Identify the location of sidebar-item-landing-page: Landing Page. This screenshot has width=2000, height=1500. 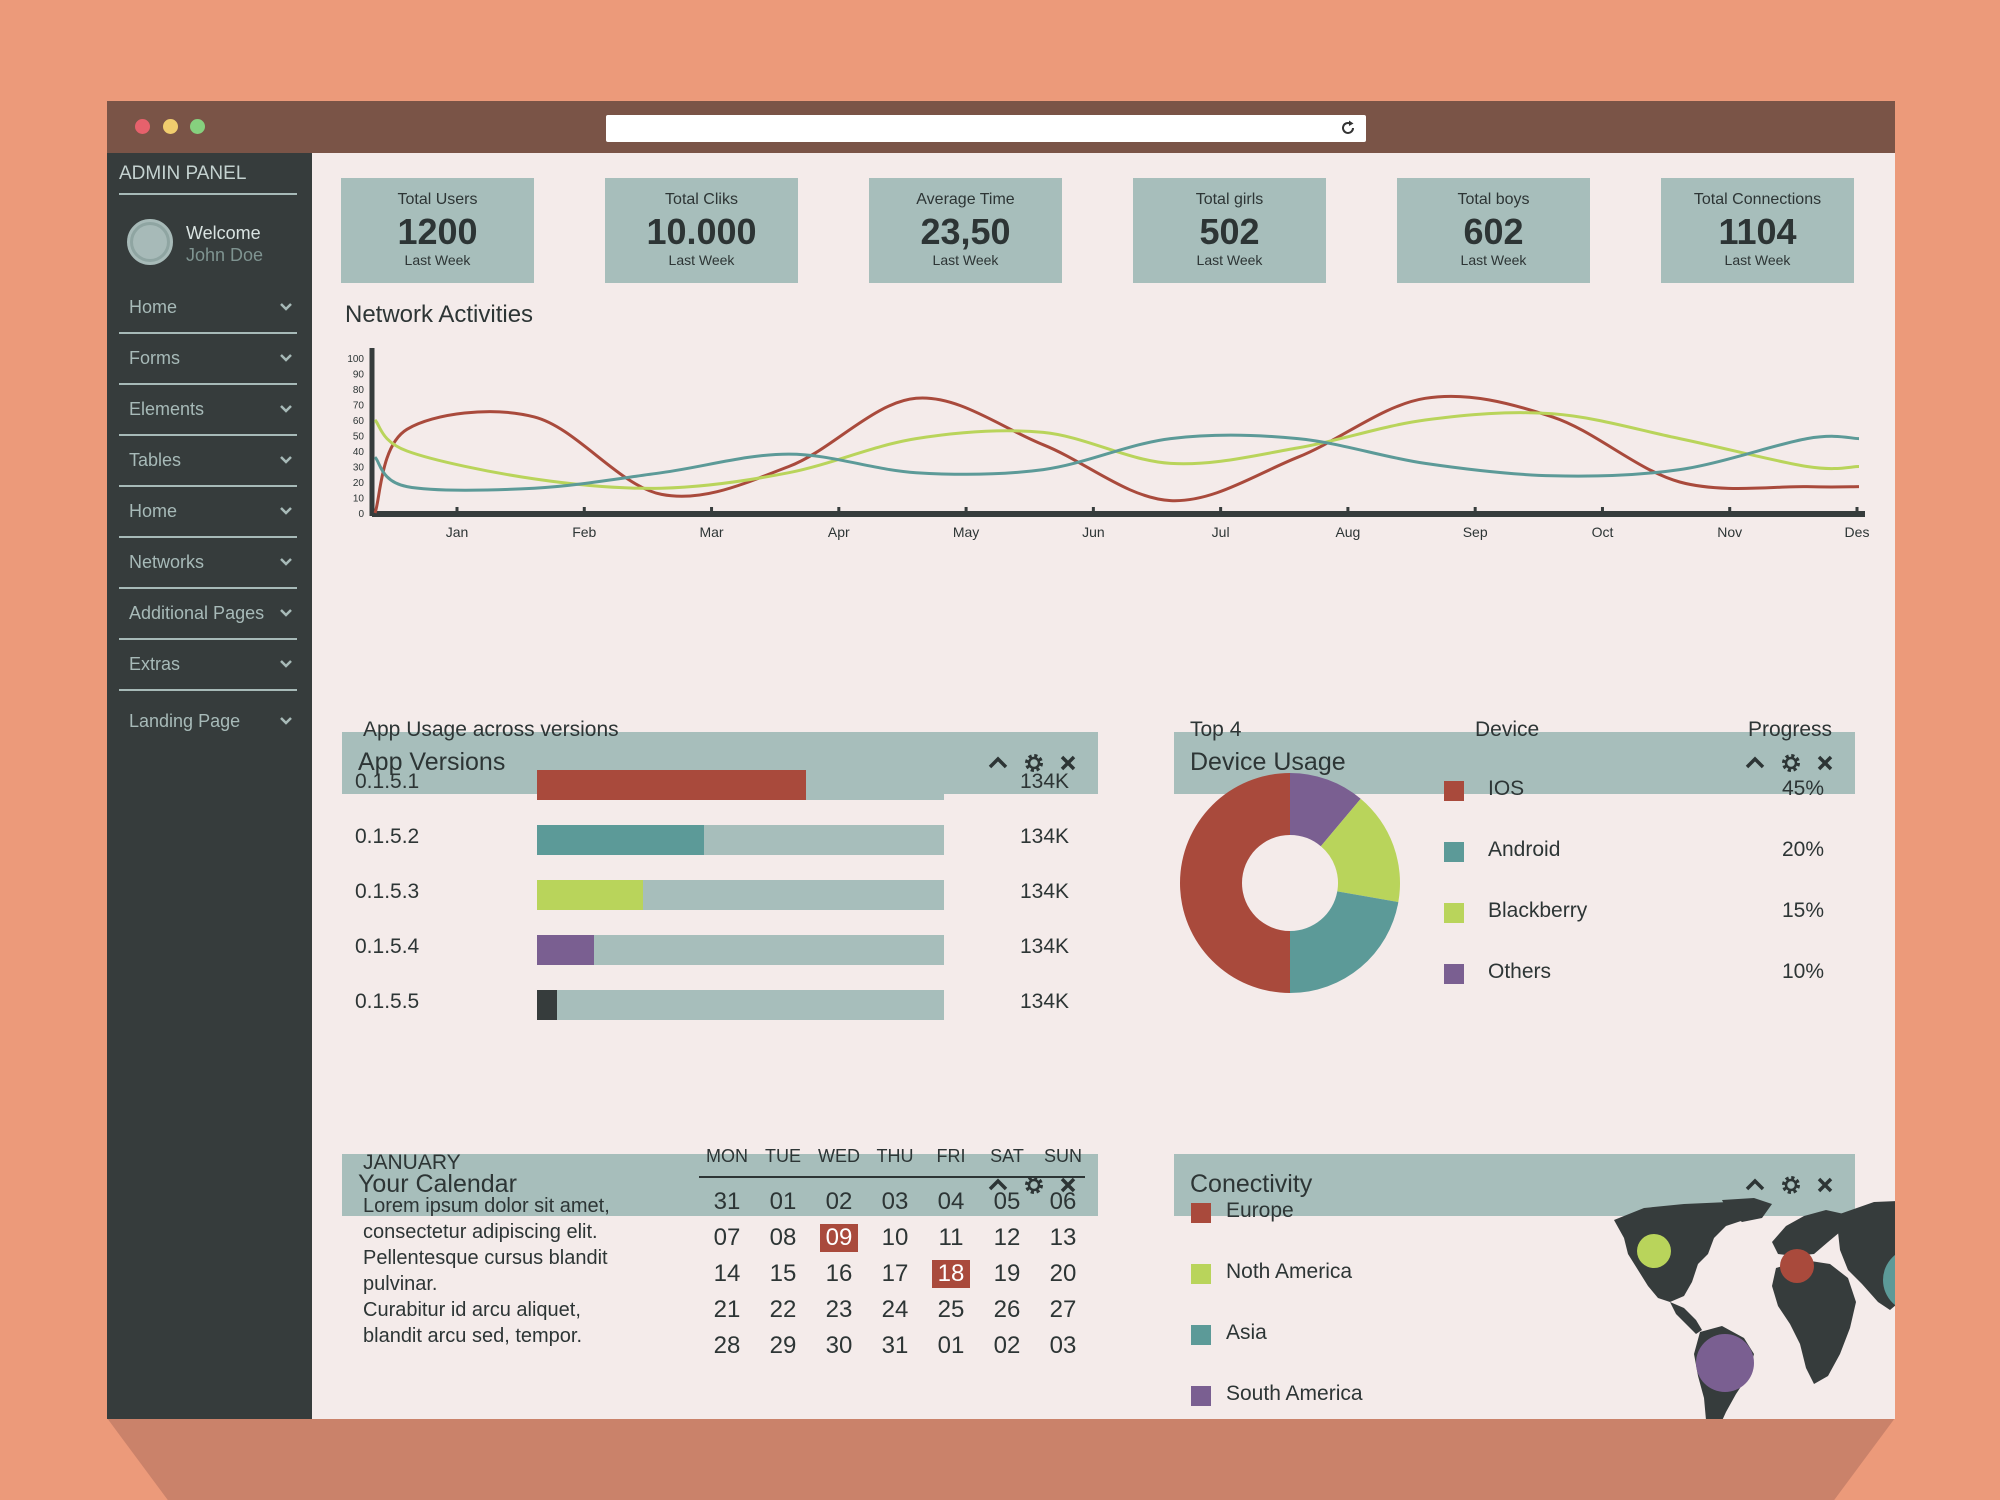
(208, 719).